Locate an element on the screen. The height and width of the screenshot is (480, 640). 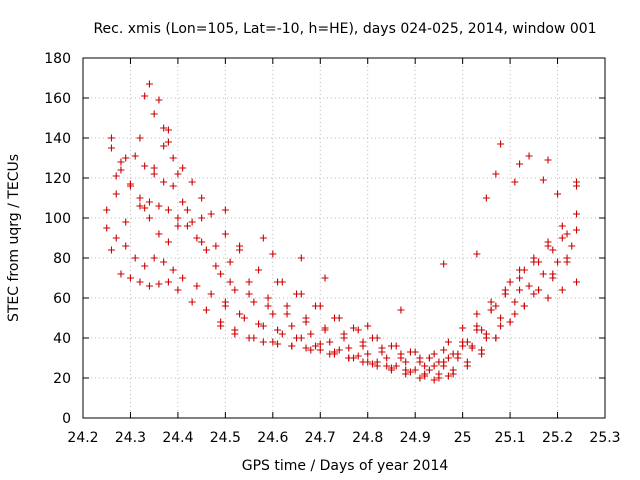
x-tick-label: 24.5 is located at coordinates (225, 438).